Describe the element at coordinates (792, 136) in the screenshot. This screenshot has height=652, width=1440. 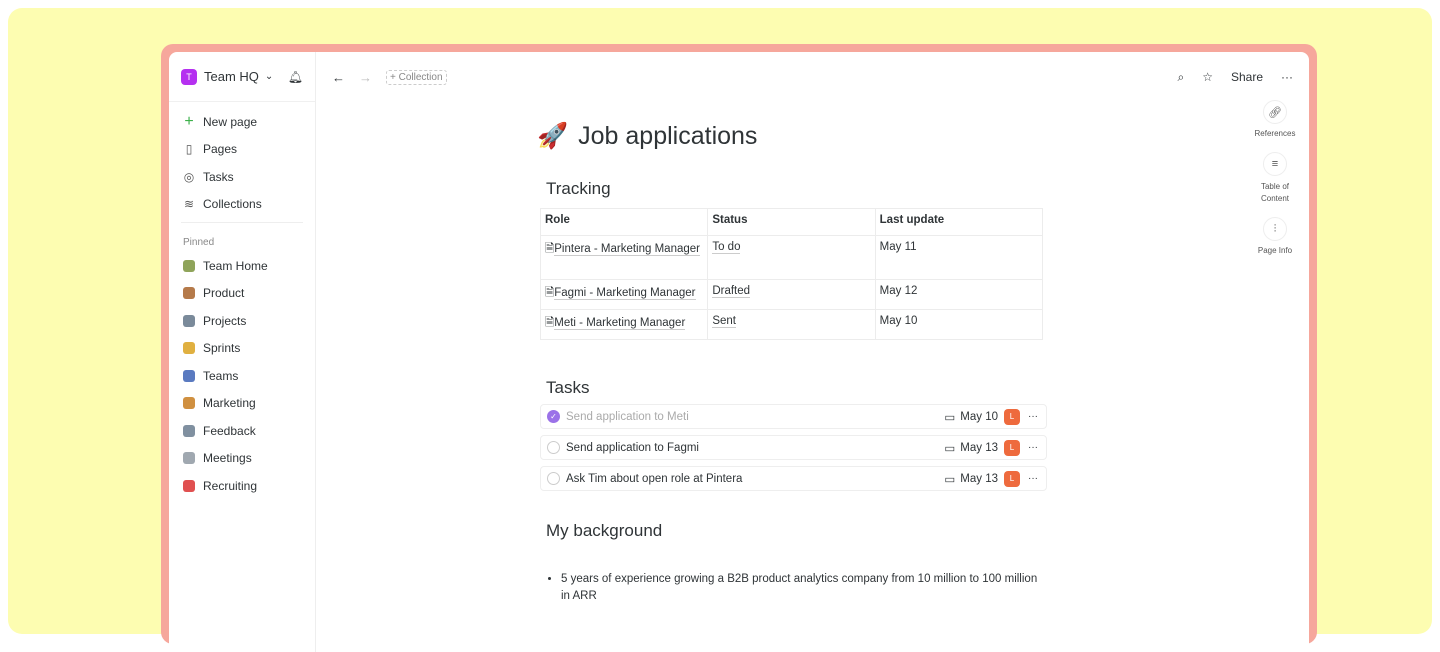
I see `page-title: 🚀 Job applications` at that location.